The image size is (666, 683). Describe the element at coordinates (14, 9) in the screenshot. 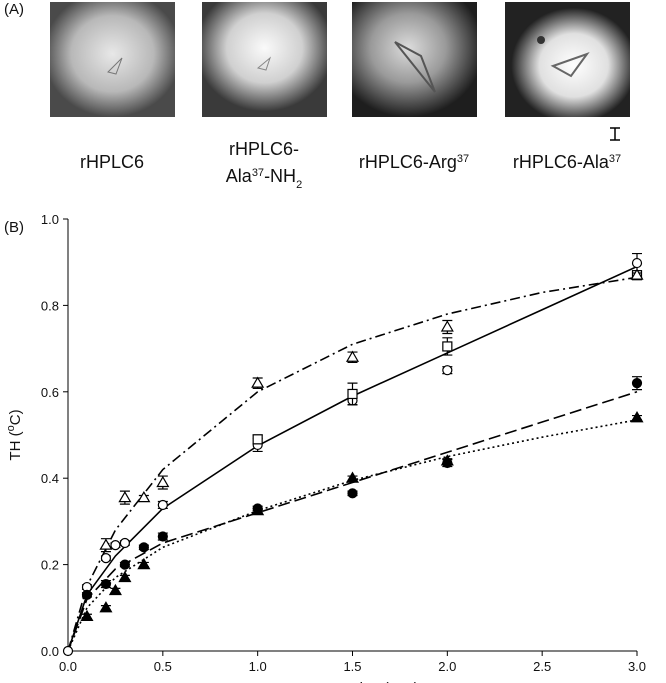

I see `panel-label: (A)` at that location.